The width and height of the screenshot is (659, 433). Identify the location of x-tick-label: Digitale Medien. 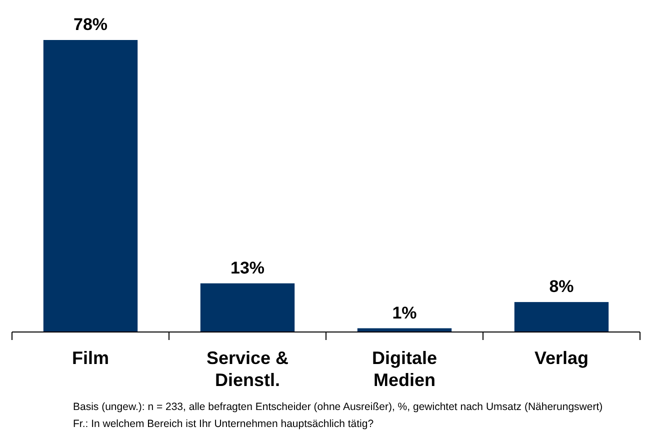
(405, 369).